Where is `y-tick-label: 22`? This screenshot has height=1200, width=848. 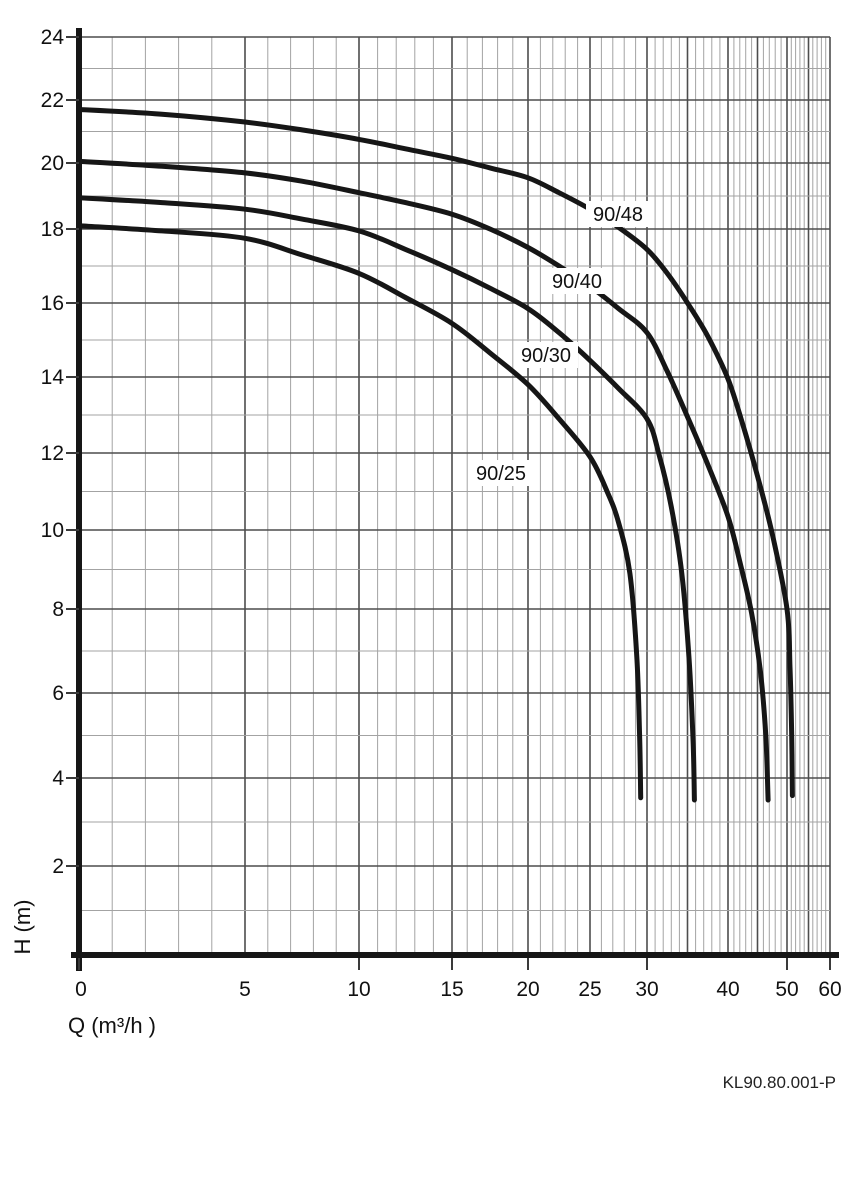 y-tick-label: 22 is located at coordinates (52, 100).